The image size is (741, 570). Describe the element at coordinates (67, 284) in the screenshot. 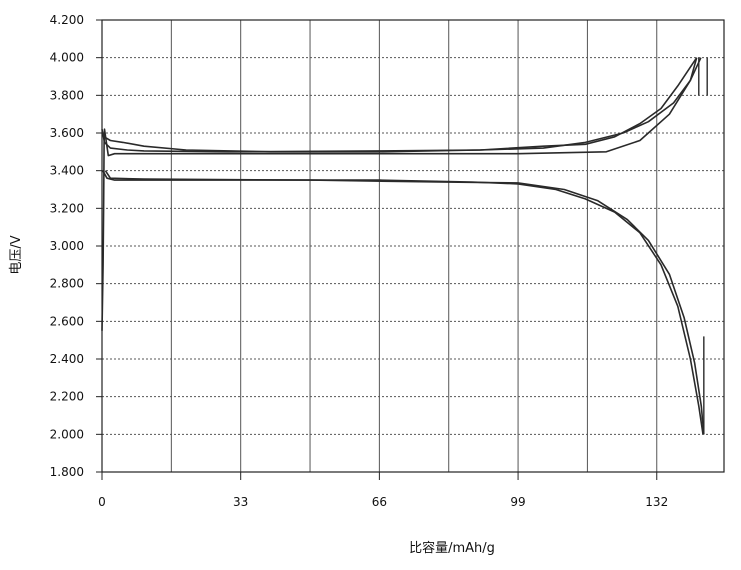

I see `y-tick-label: 2.800` at that location.